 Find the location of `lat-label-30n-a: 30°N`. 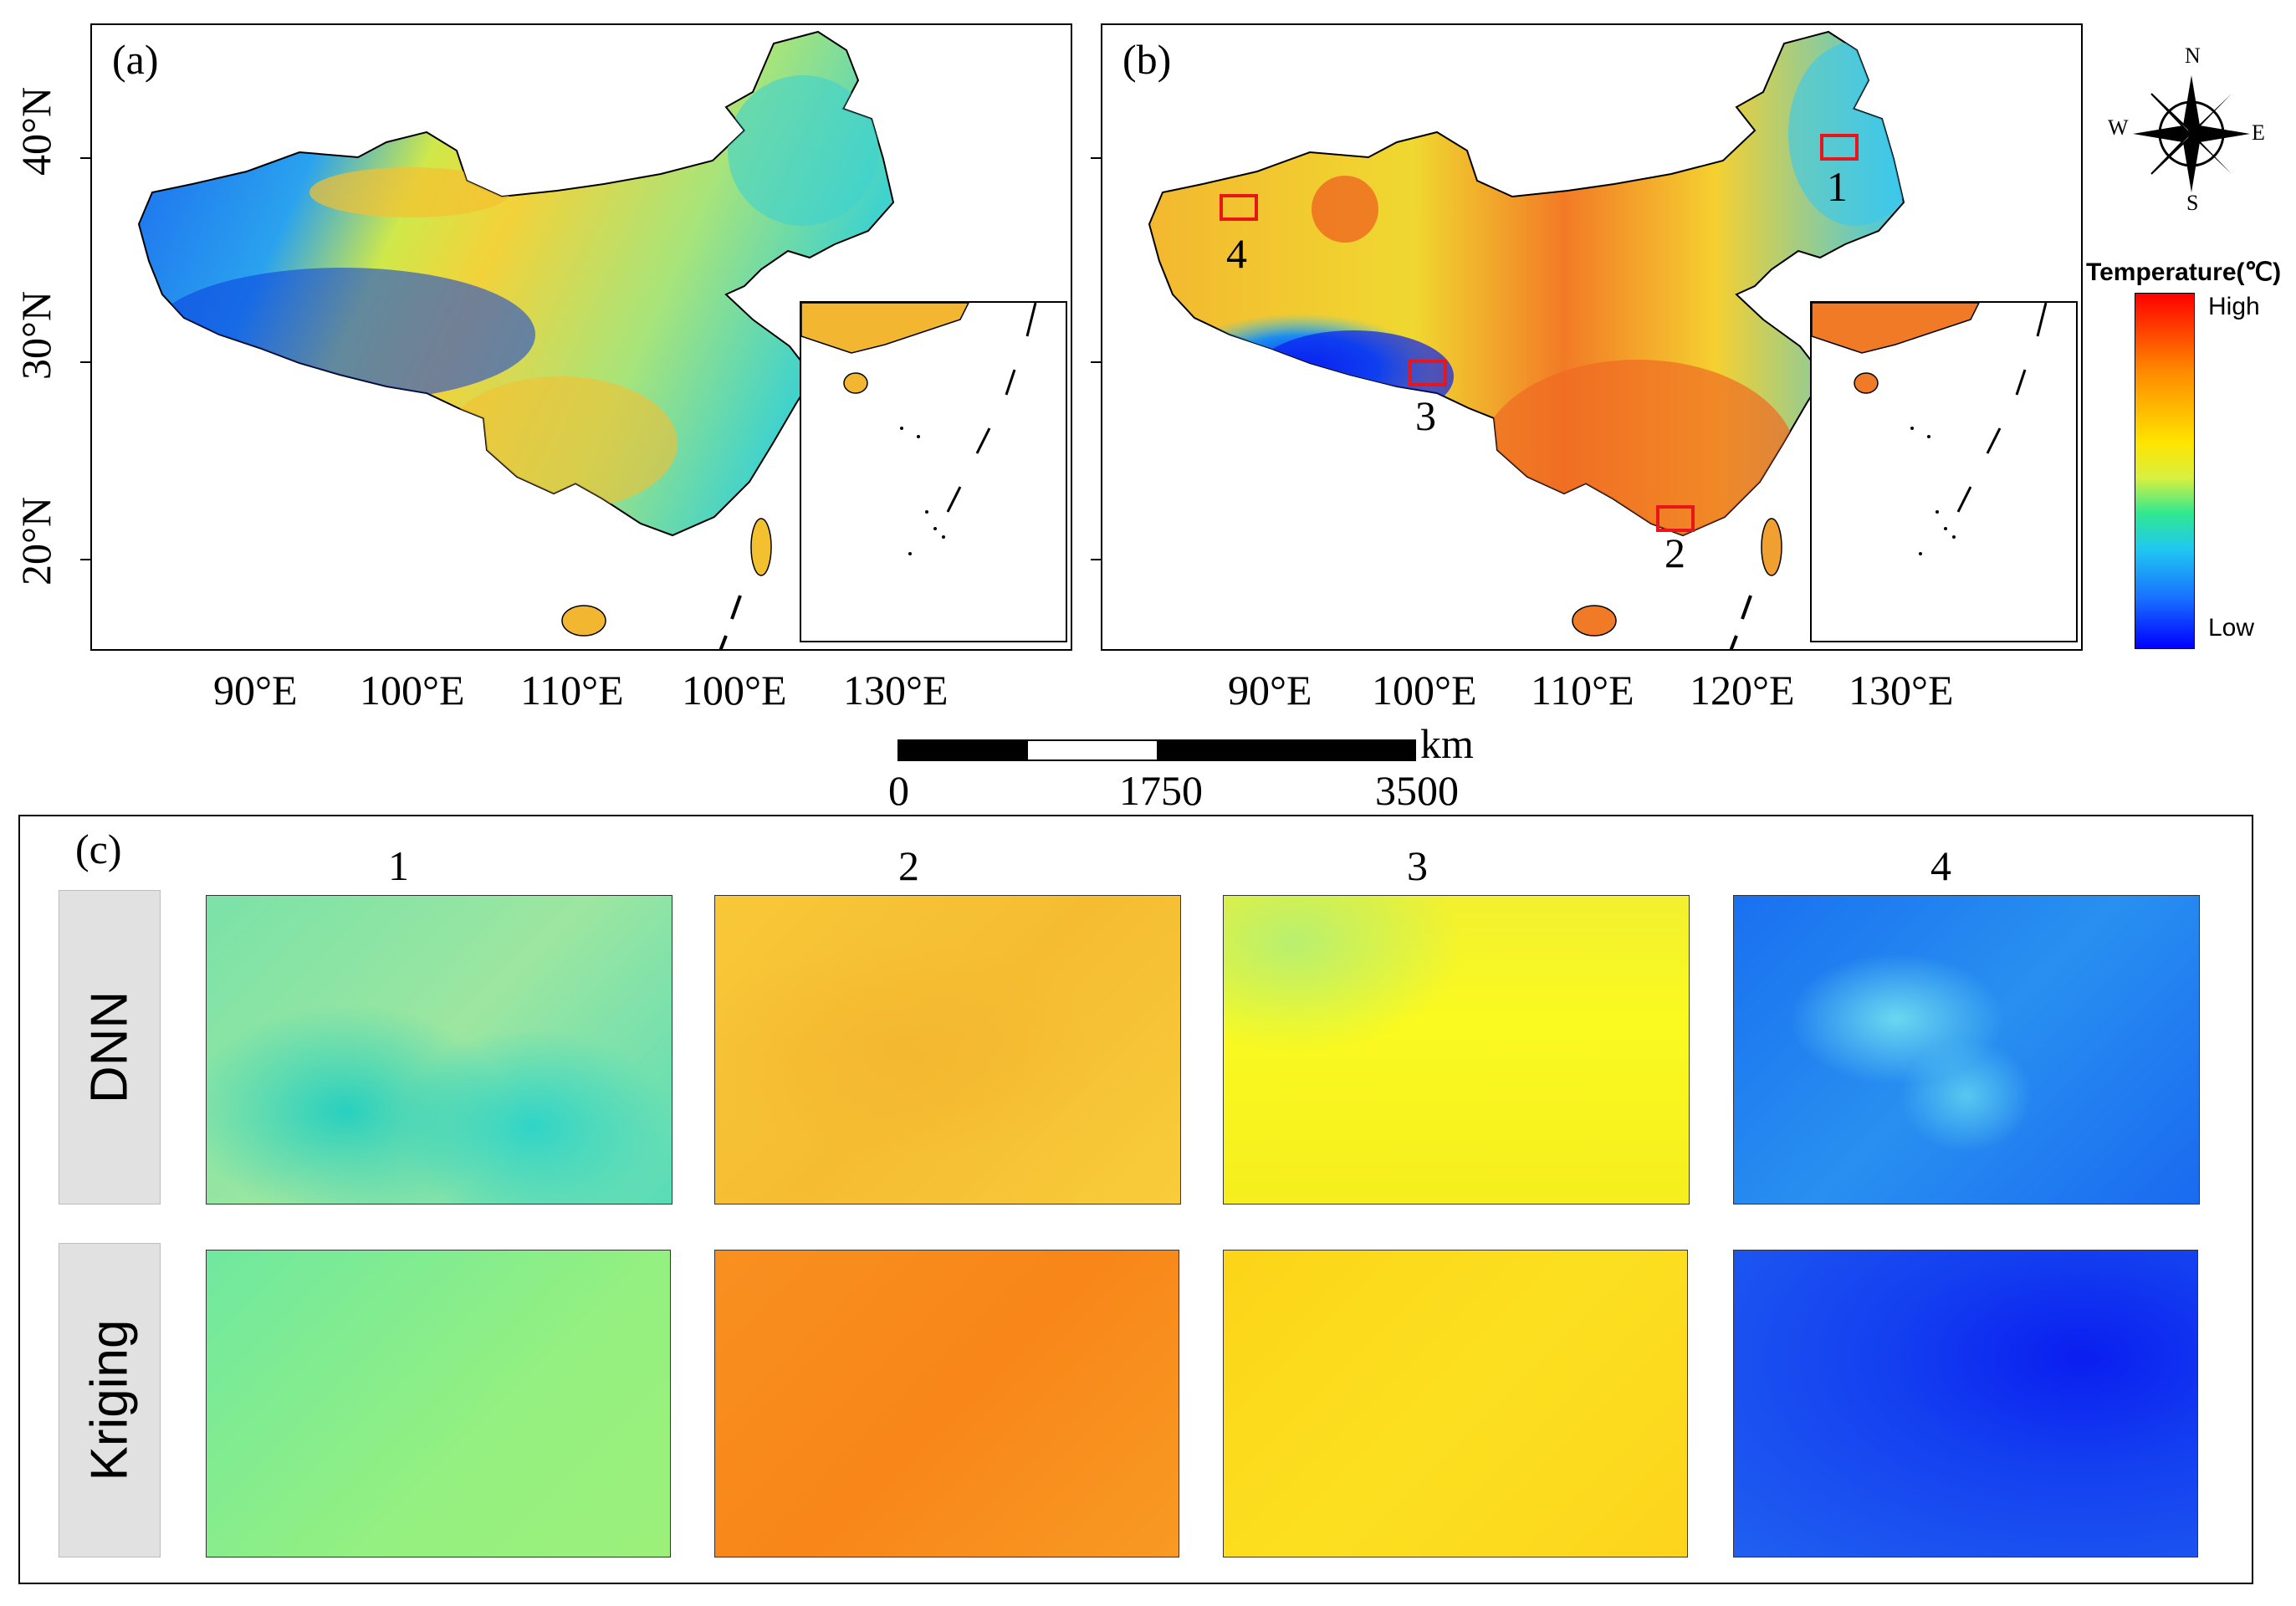

lat-label-30n-a: 30°N is located at coordinates (36, 335).